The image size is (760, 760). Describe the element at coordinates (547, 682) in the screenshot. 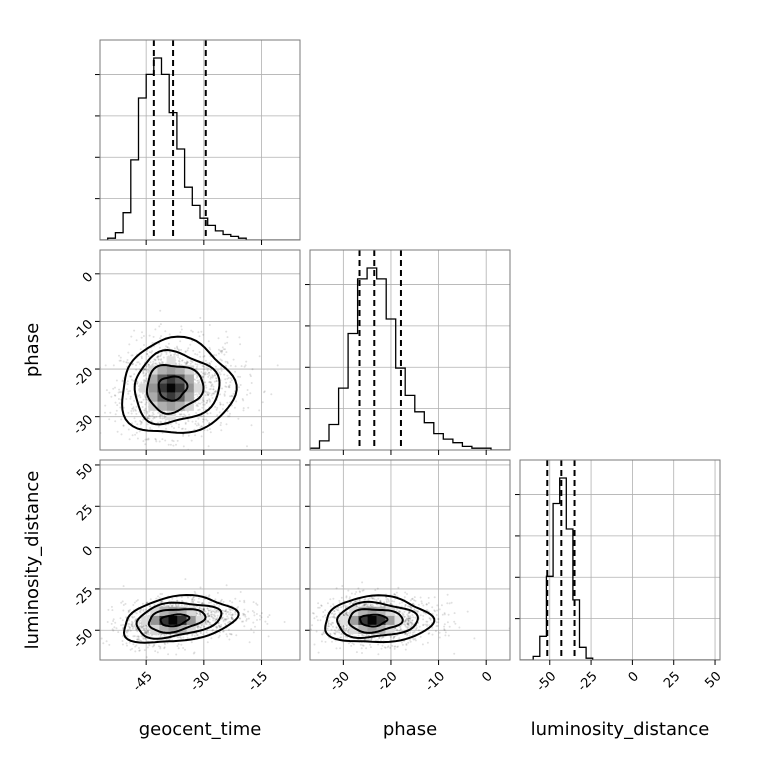

I see `x-tick-label-luminosity_distance: -50` at that location.